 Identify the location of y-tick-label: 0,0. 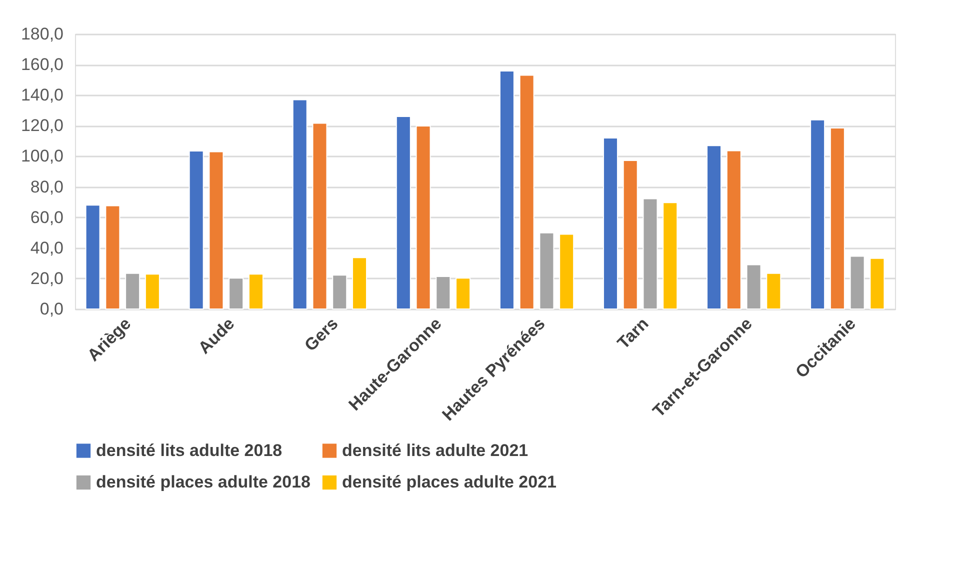
(52, 309).